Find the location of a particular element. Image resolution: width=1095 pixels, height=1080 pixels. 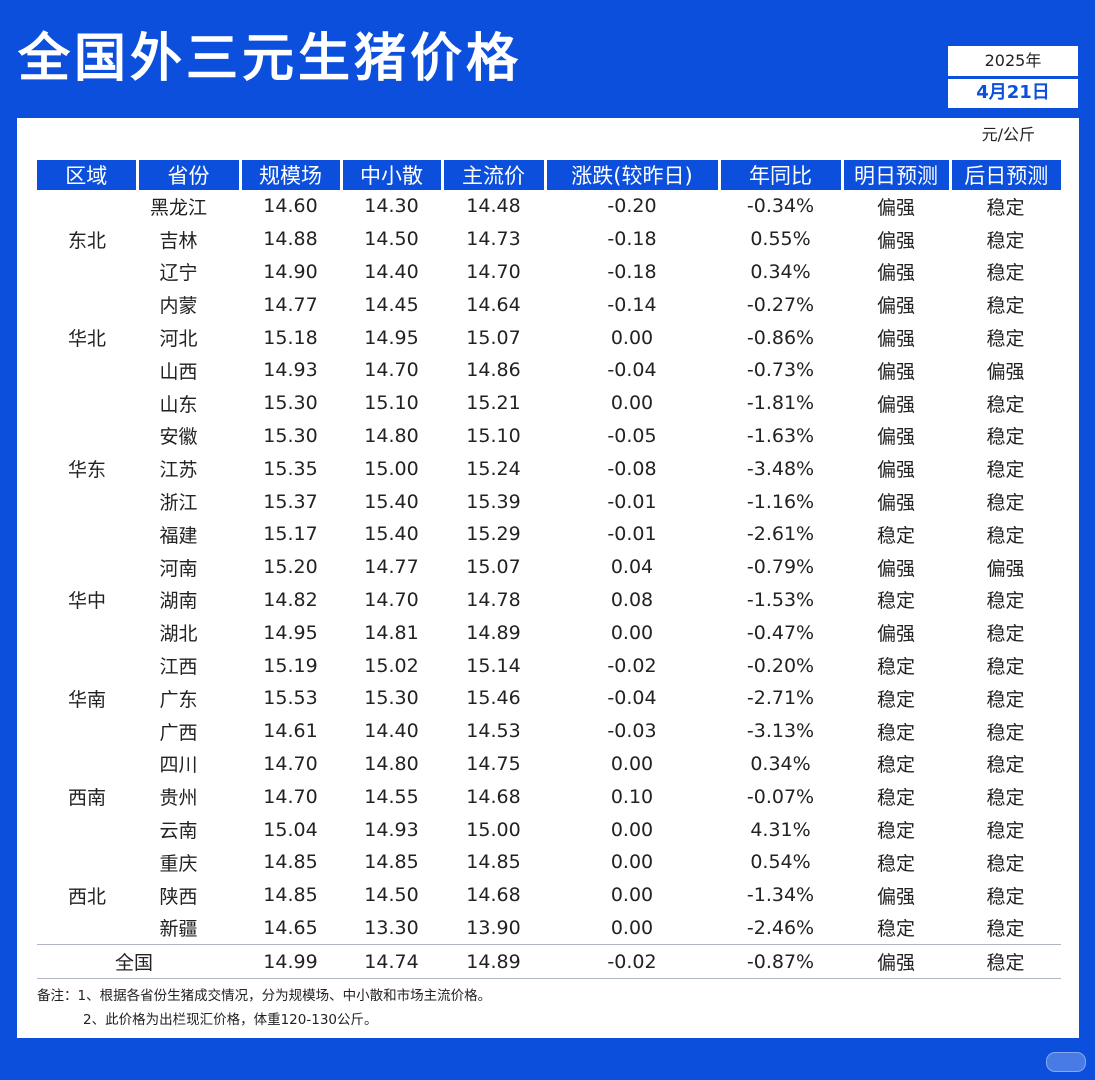

header-day-after: 后日预测 is located at coordinates (1004, 175).